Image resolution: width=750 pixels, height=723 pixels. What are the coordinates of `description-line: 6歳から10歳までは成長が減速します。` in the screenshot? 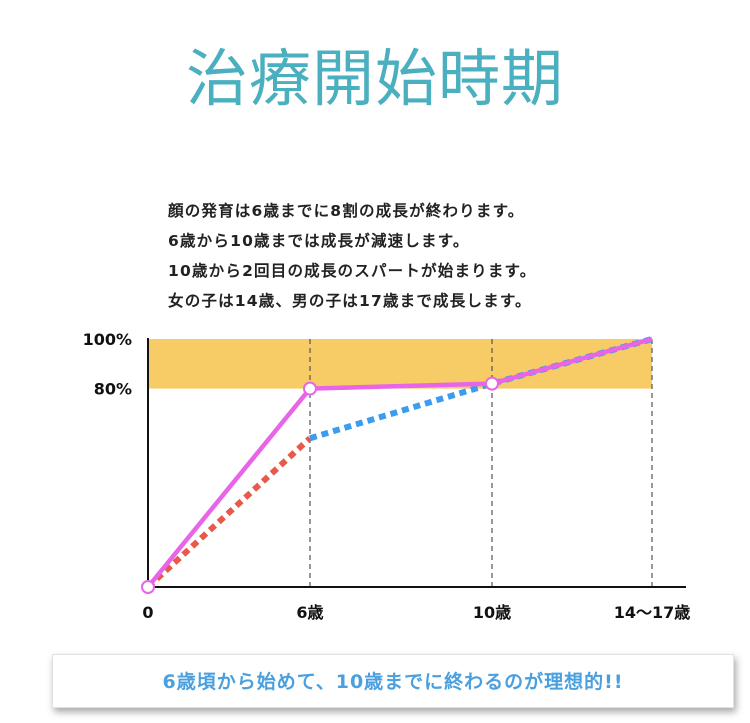 It's located at (319, 241).